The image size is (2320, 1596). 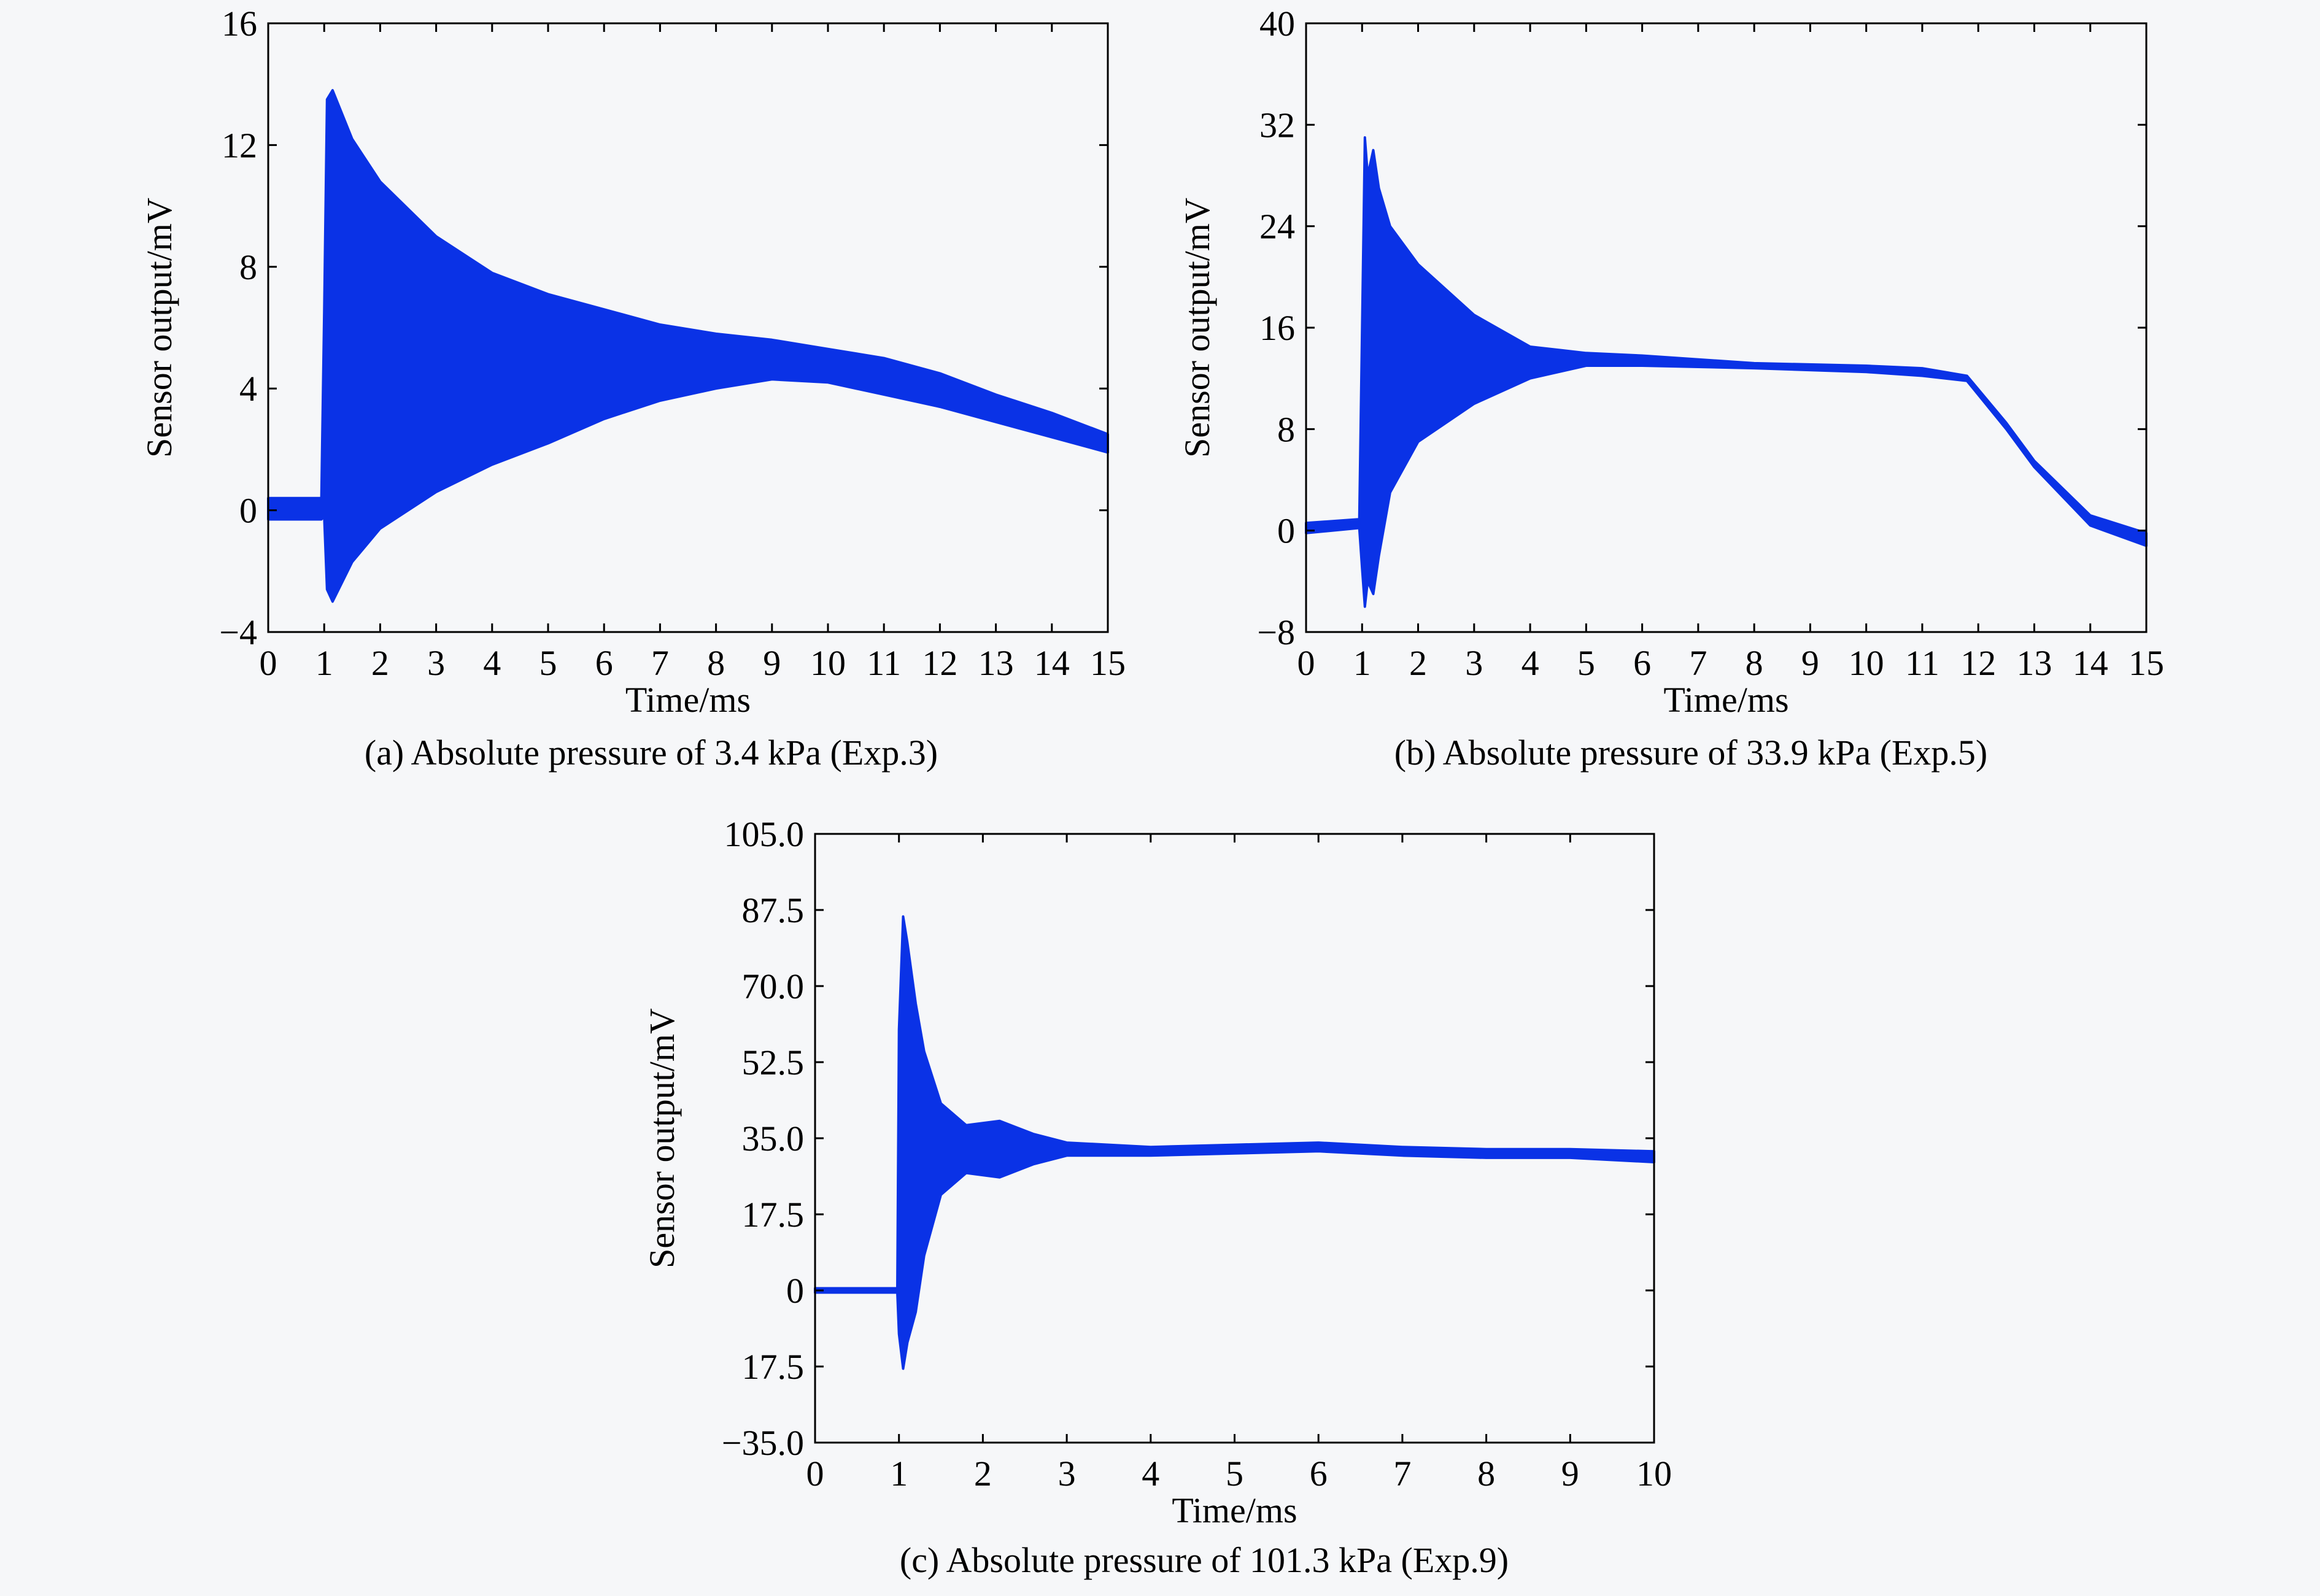 What do you see at coordinates (1197, 328) in the screenshot?
I see `y-axis-title-b: Sensor output/mV` at bounding box center [1197, 328].